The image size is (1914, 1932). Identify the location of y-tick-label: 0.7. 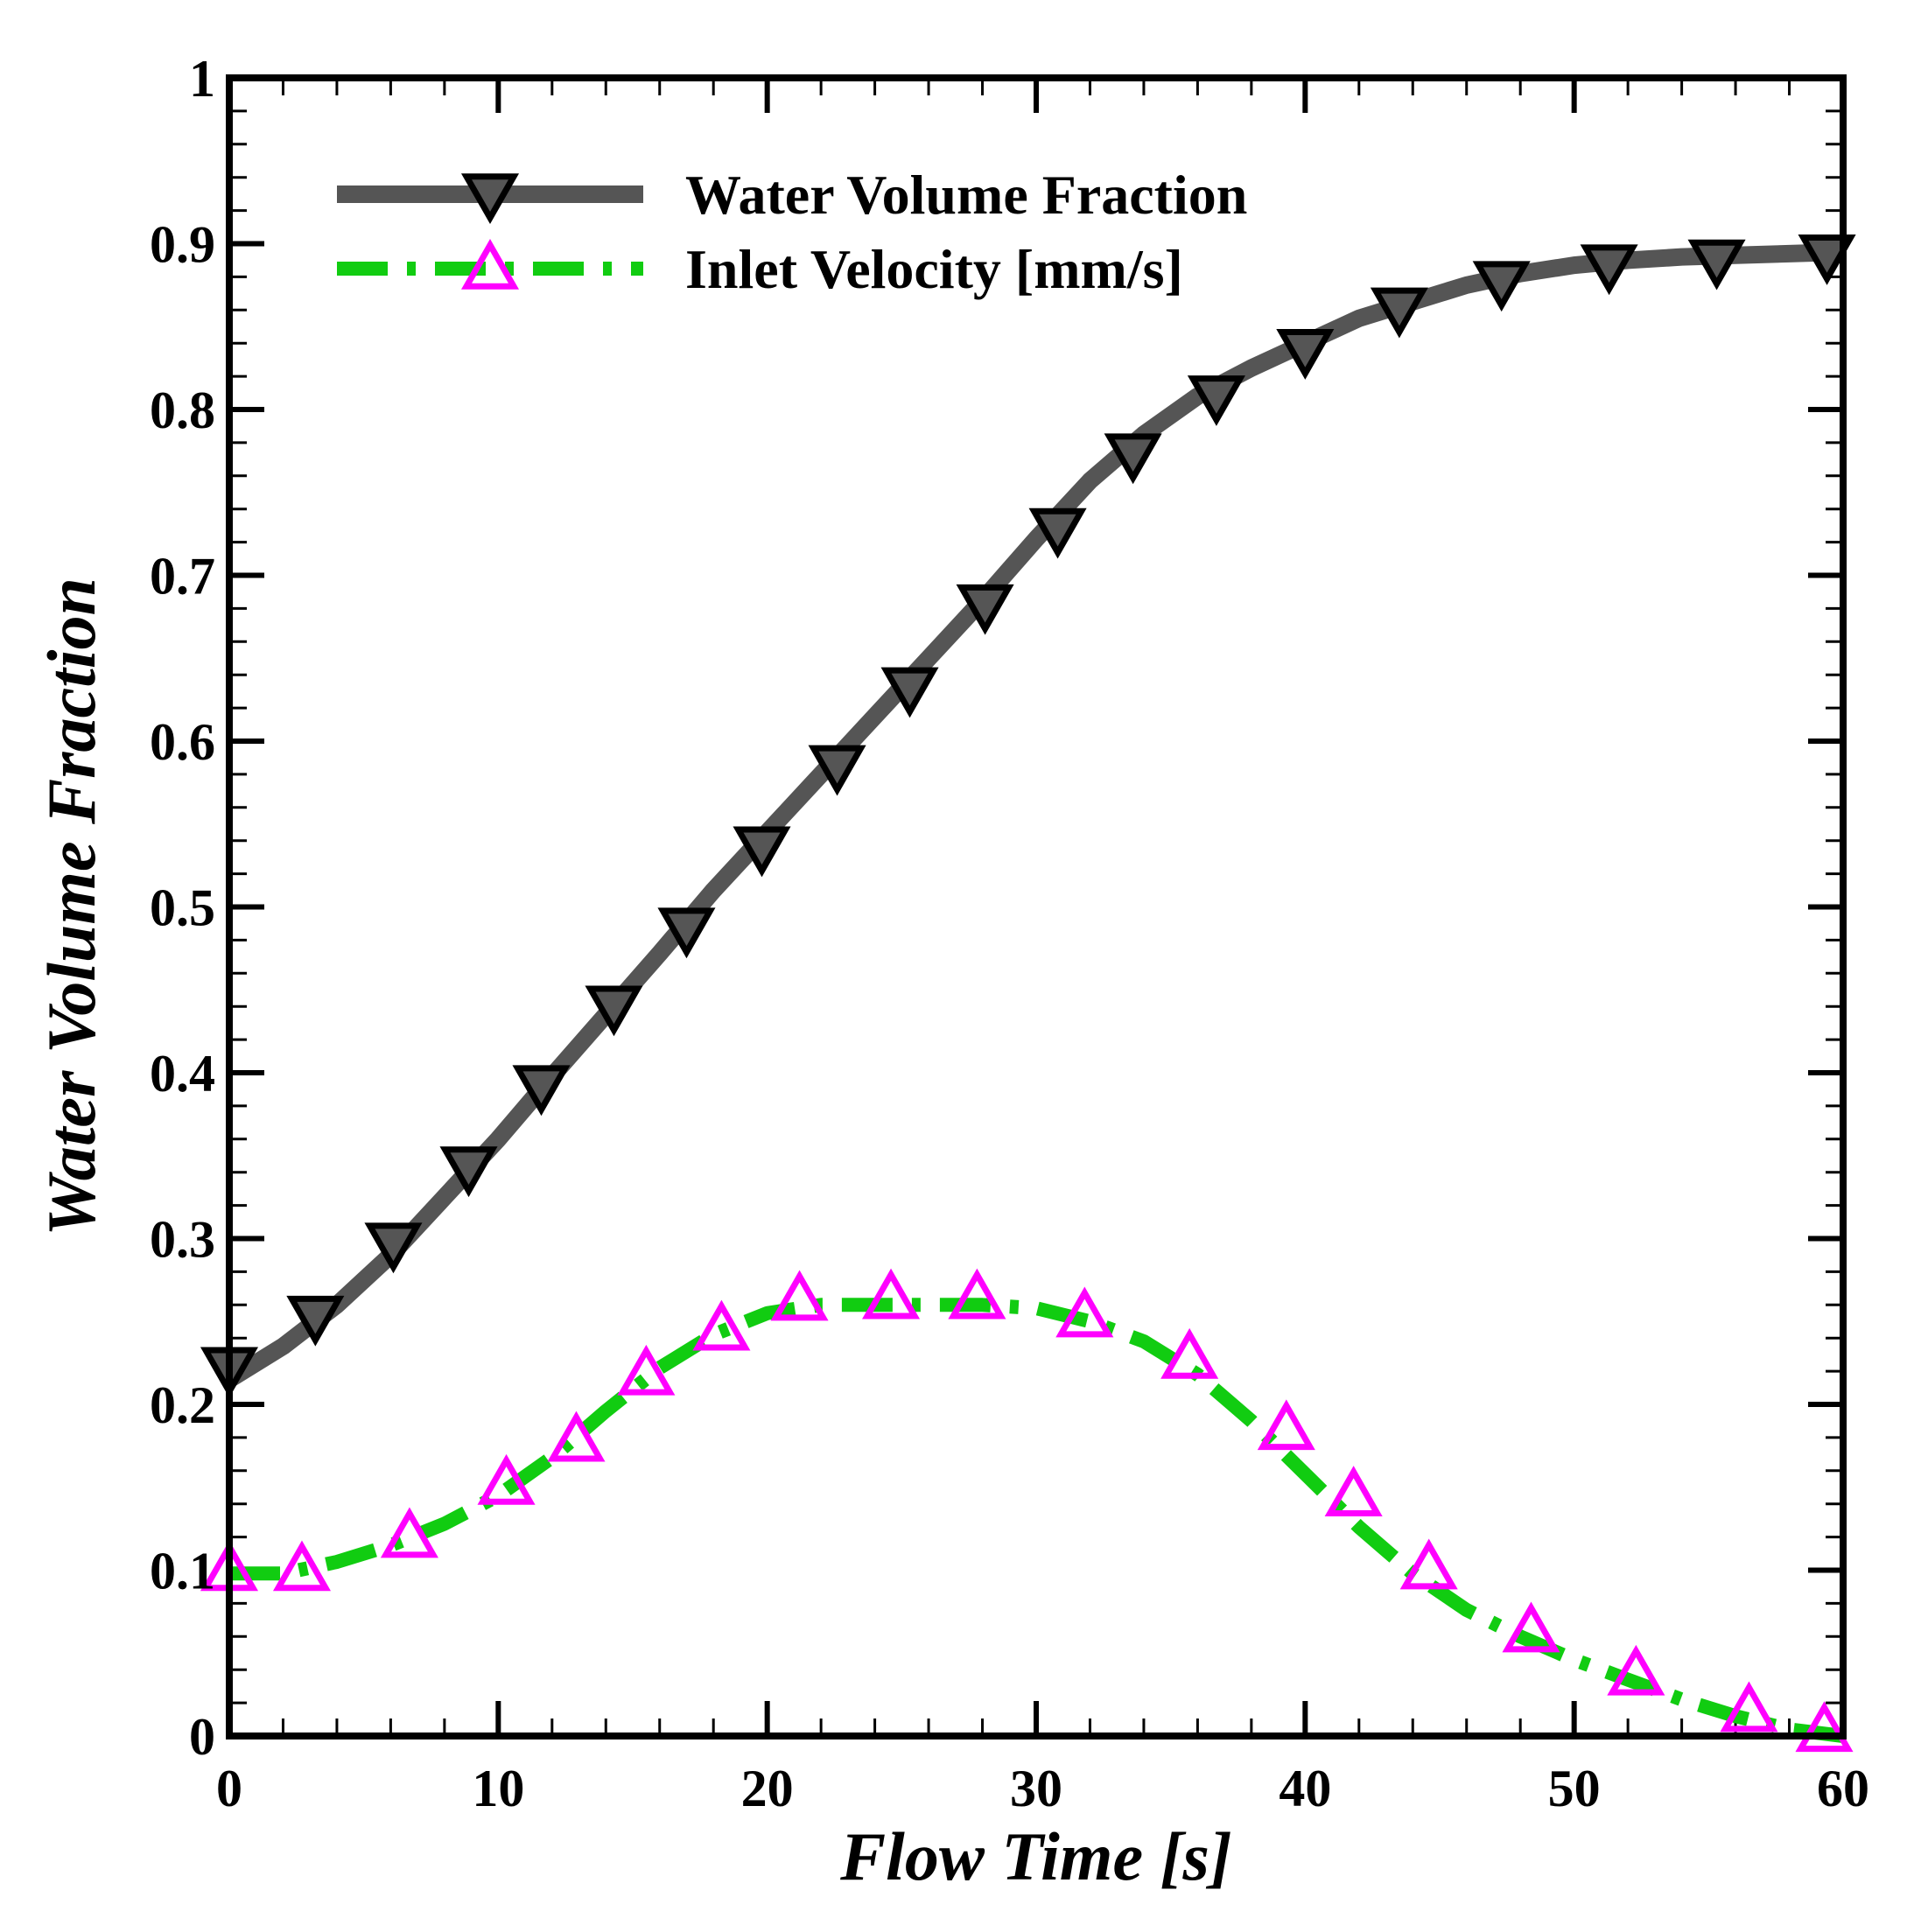
(182, 577).